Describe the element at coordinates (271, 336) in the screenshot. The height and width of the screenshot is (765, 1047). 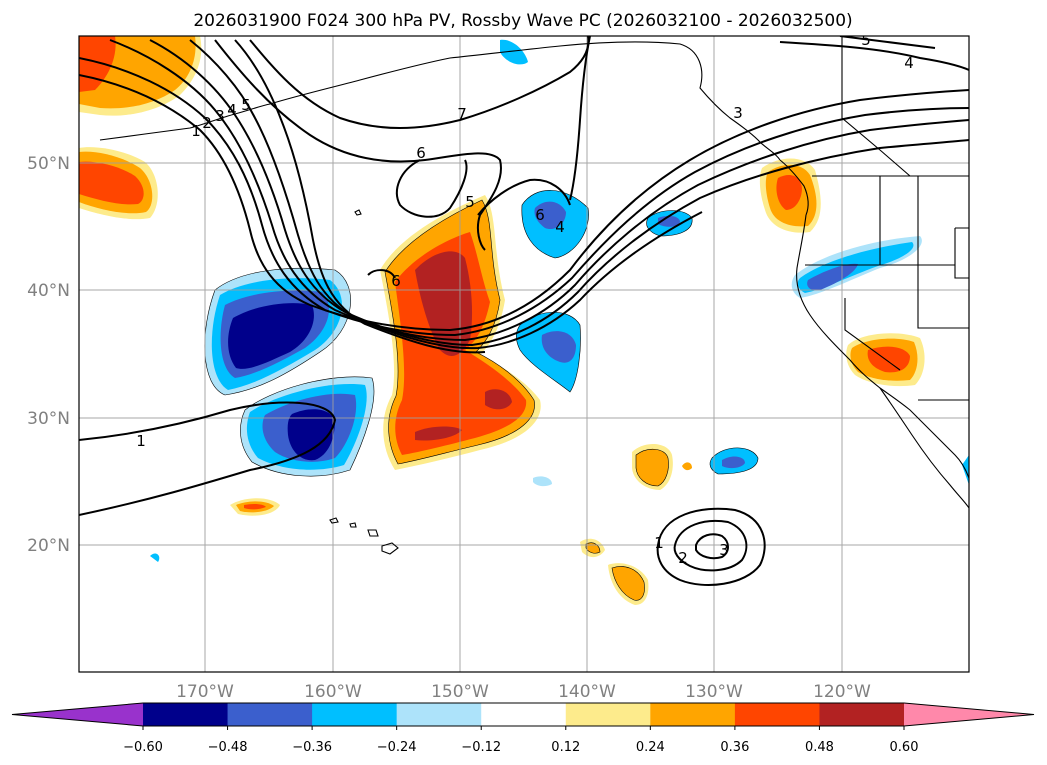
I see `anomaly-neg-dark` at that location.